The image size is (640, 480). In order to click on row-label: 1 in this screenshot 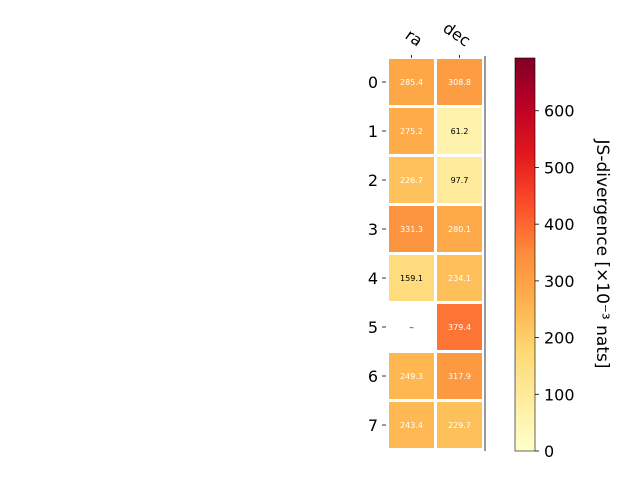, I will do `click(373, 131)`.